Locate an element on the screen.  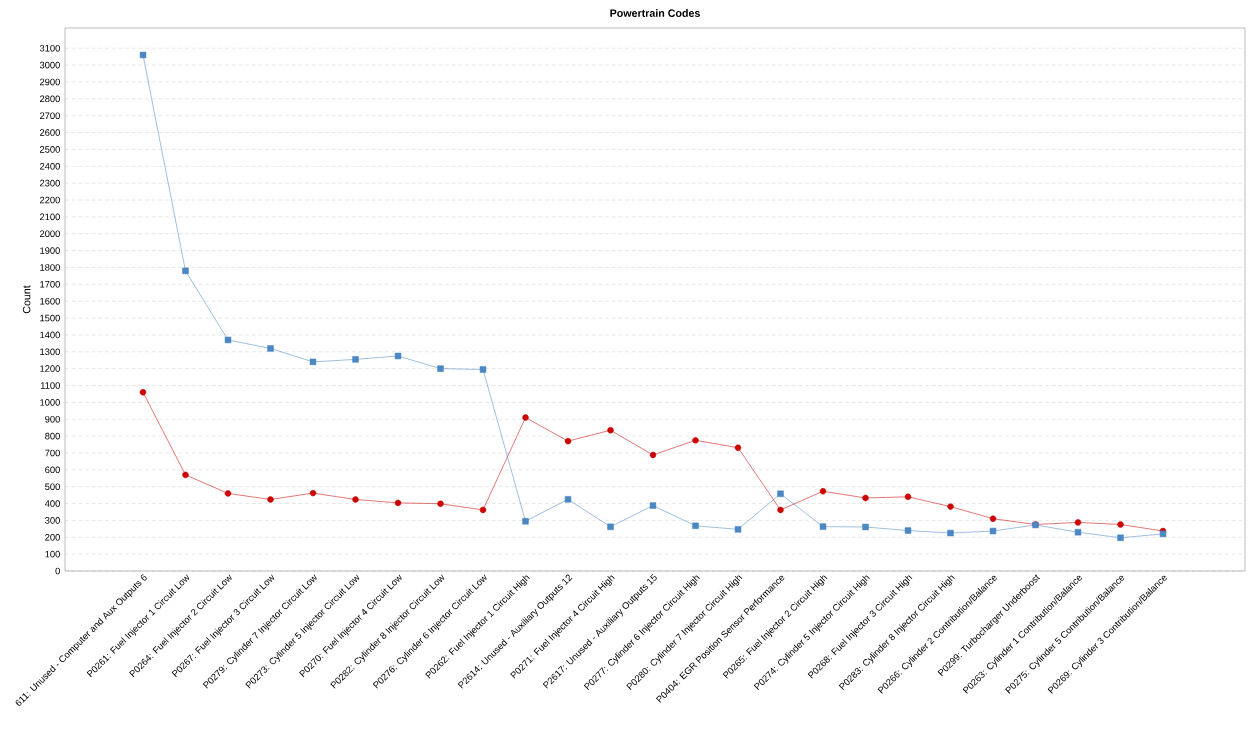
y-tick-label: 1800 is located at coordinates (50, 267).